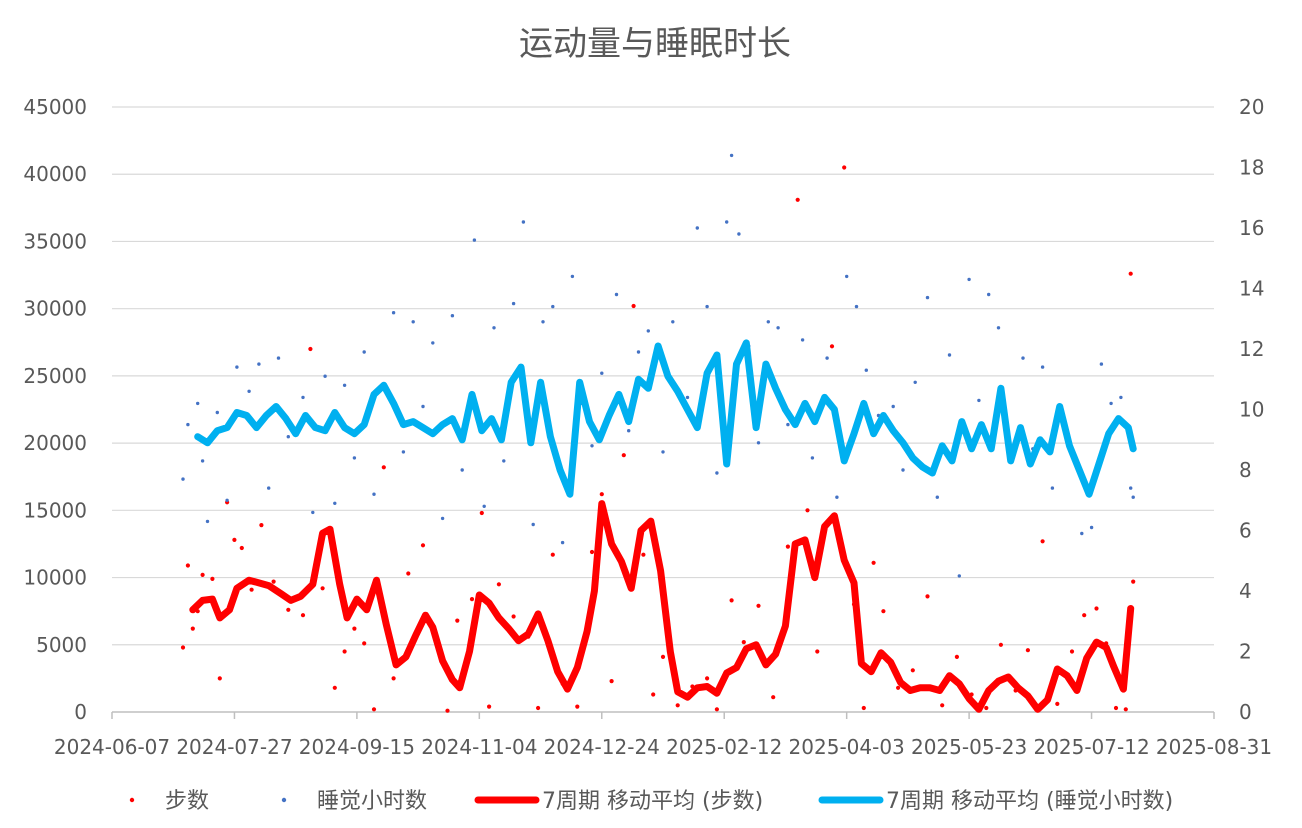 The height and width of the screenshot is (828, 1302). What do you see at coordinates (1214, 747) in the screenshot?
I see `x-tick-label: 2025-08-31` at bounding box center [1214, 747].